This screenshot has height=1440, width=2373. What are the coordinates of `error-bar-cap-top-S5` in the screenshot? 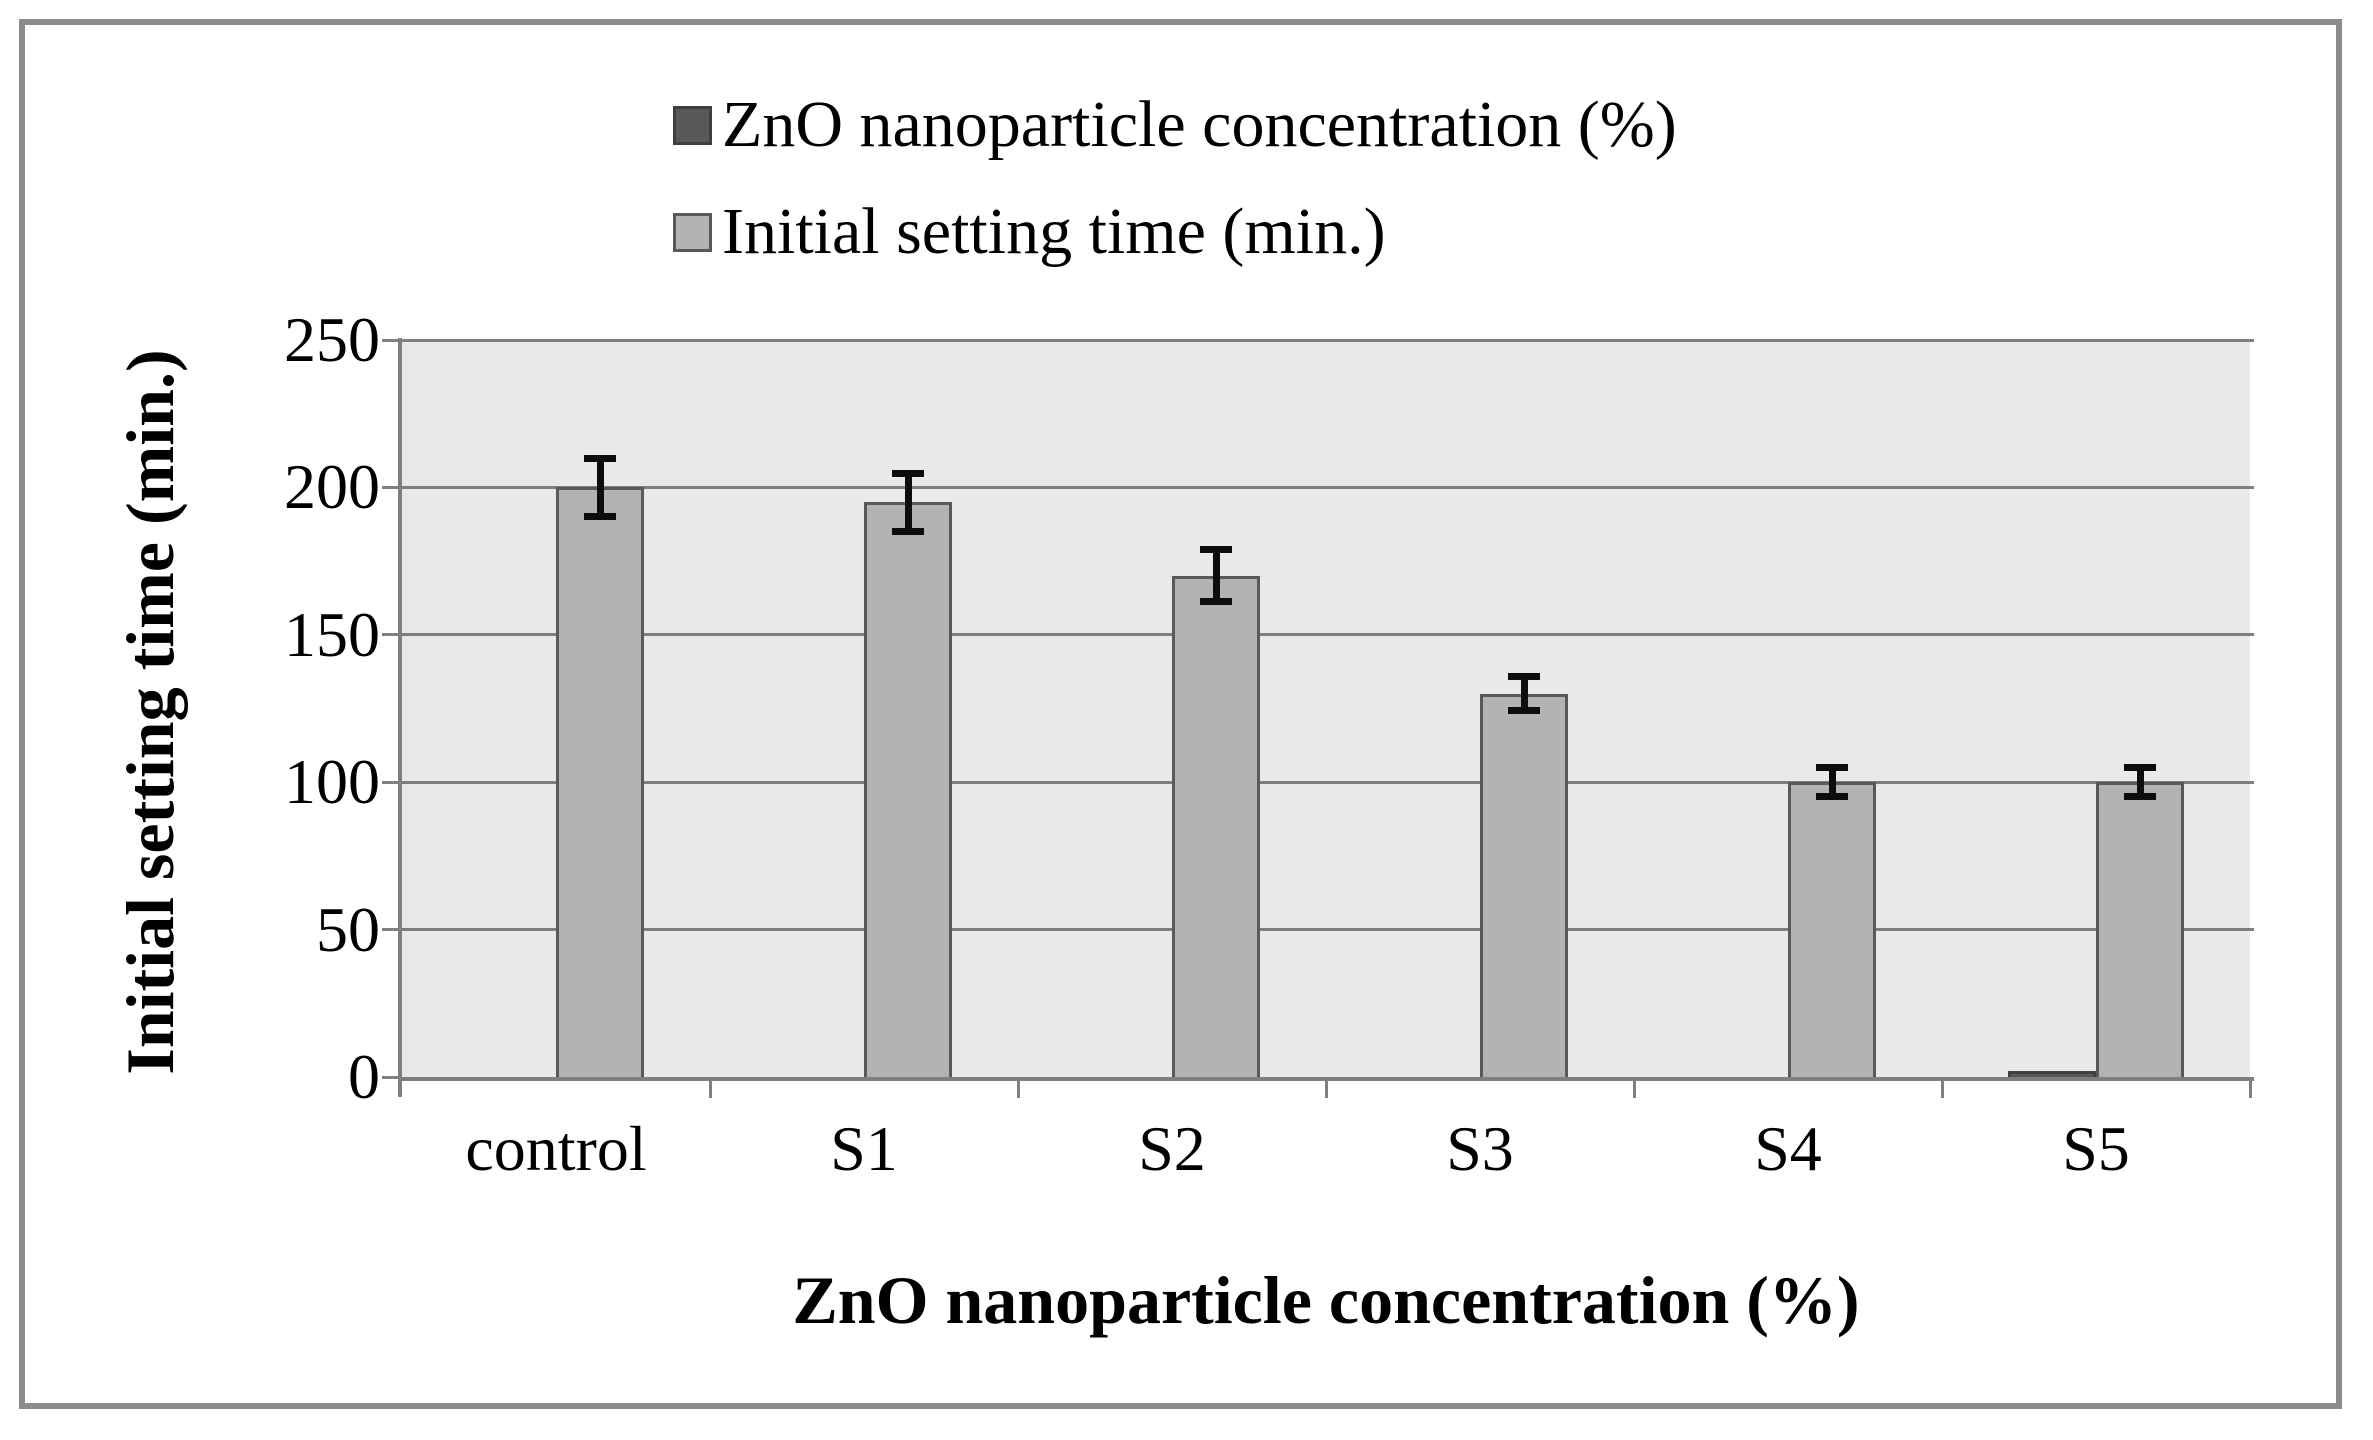 It's located at (2140, 768).